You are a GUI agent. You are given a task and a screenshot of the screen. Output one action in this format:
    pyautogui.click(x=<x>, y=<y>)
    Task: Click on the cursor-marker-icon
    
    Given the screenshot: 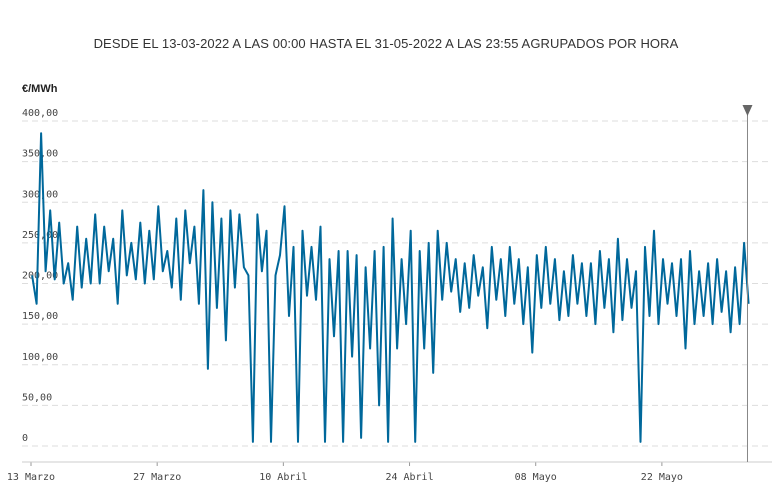 What is the action you would take?
    pyautogui.click(x=747, y=110)
    